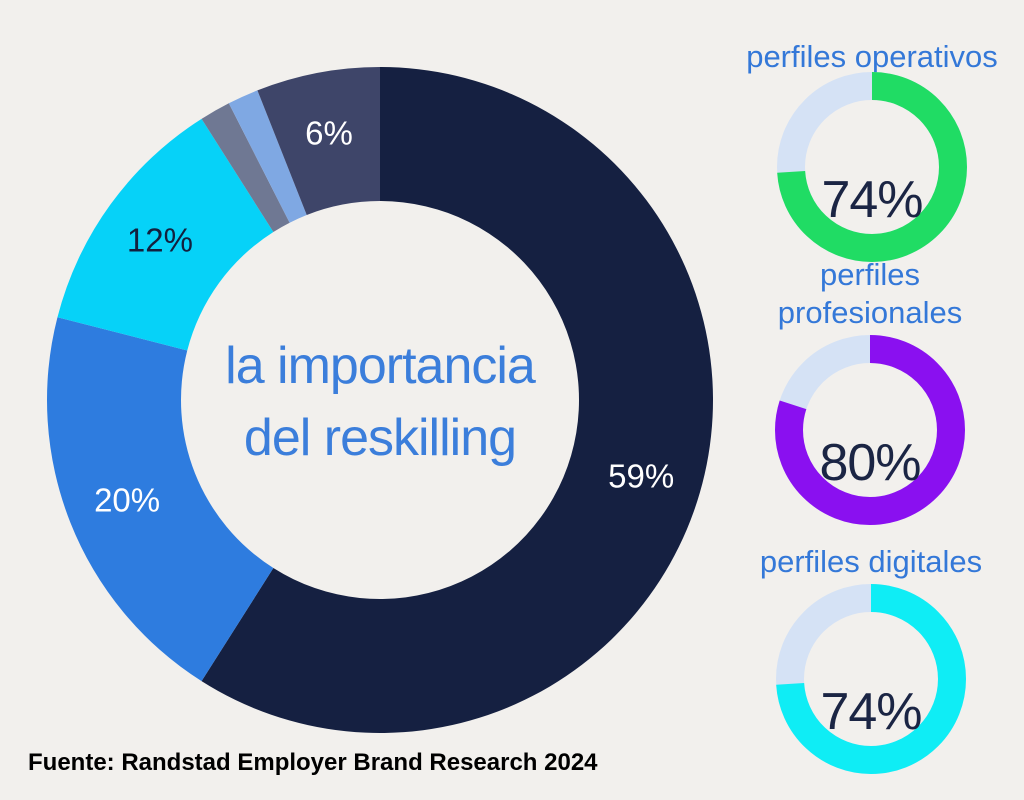 This screenshot has height=800, width=1024. I want to click on chart-label-text: perfiles digitales, so click(871, 561).